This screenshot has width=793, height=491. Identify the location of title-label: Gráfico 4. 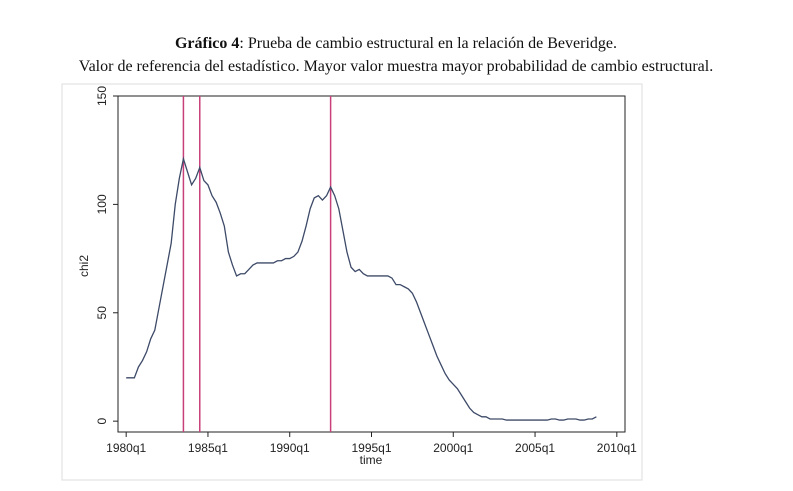
(207, 43).